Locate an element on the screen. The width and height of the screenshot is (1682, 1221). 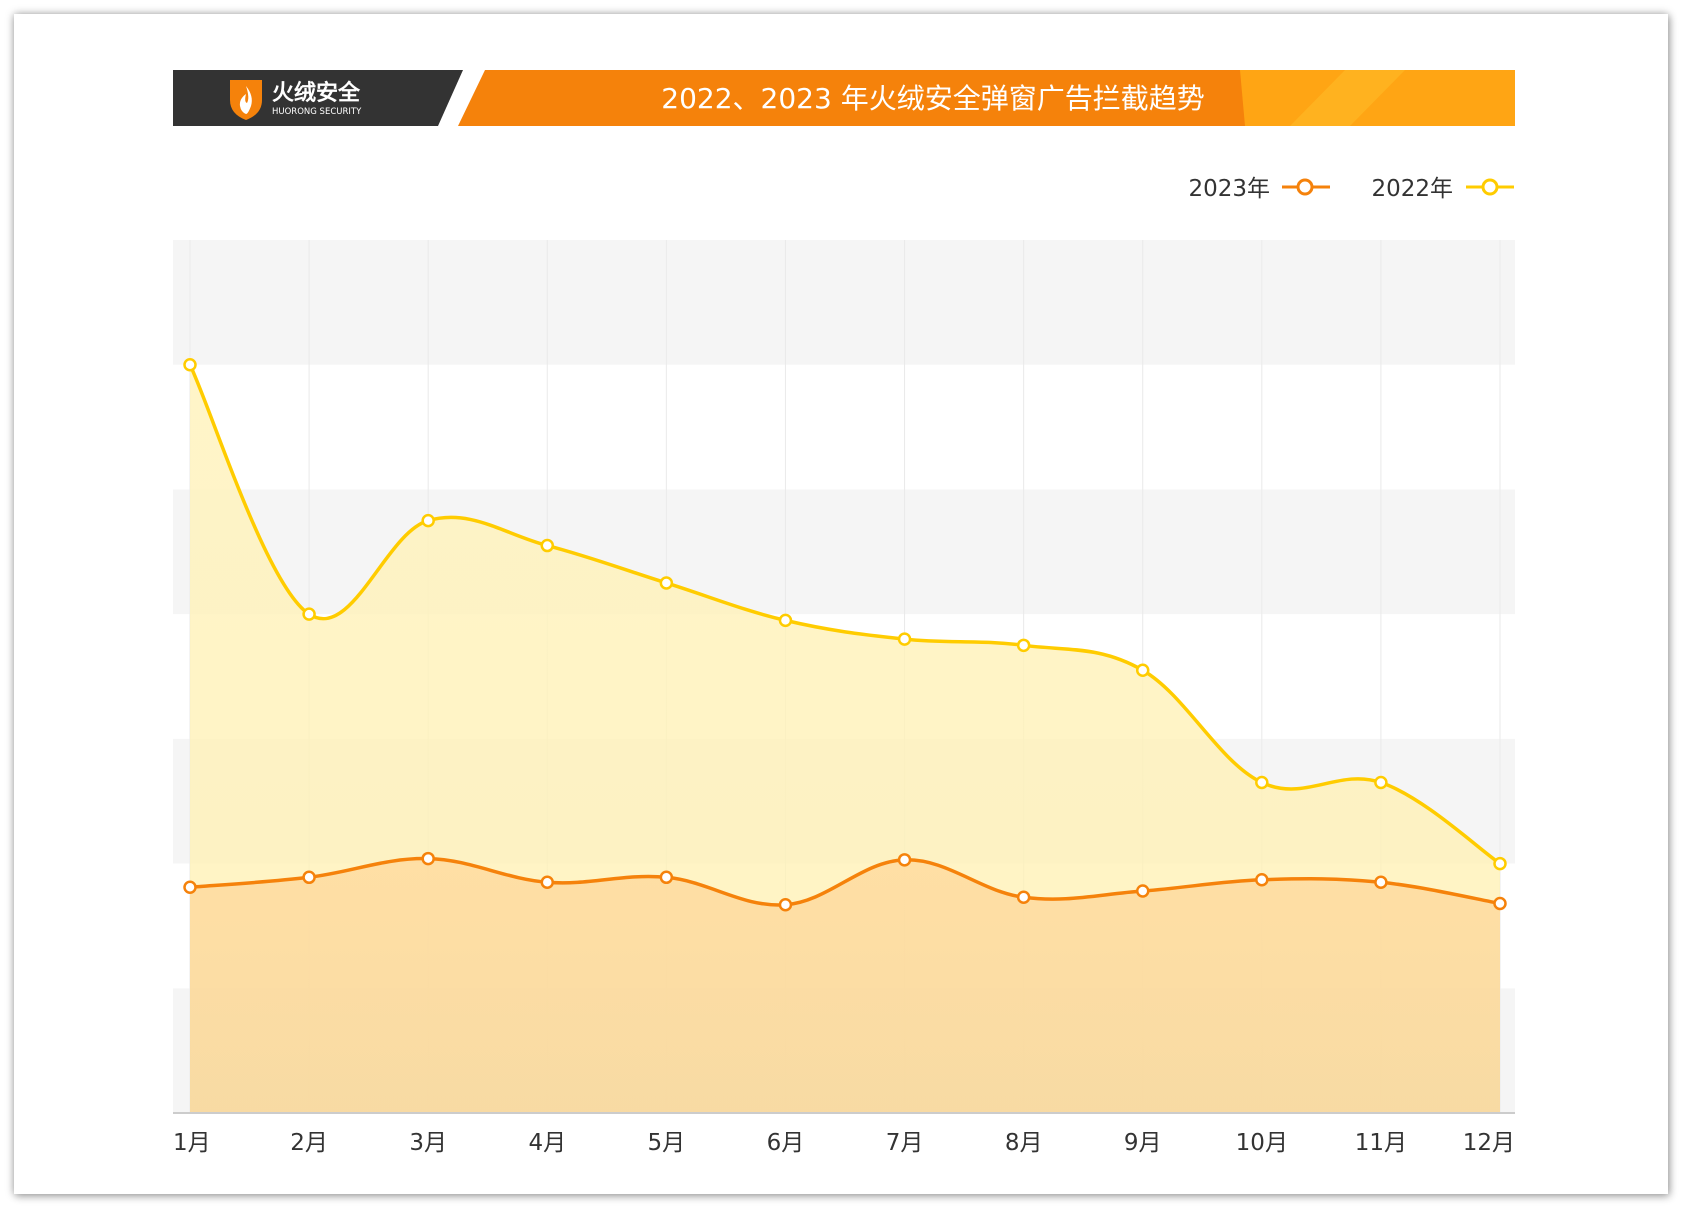
x-tick-label: 8月 is located at coordinates (1024, 1143).